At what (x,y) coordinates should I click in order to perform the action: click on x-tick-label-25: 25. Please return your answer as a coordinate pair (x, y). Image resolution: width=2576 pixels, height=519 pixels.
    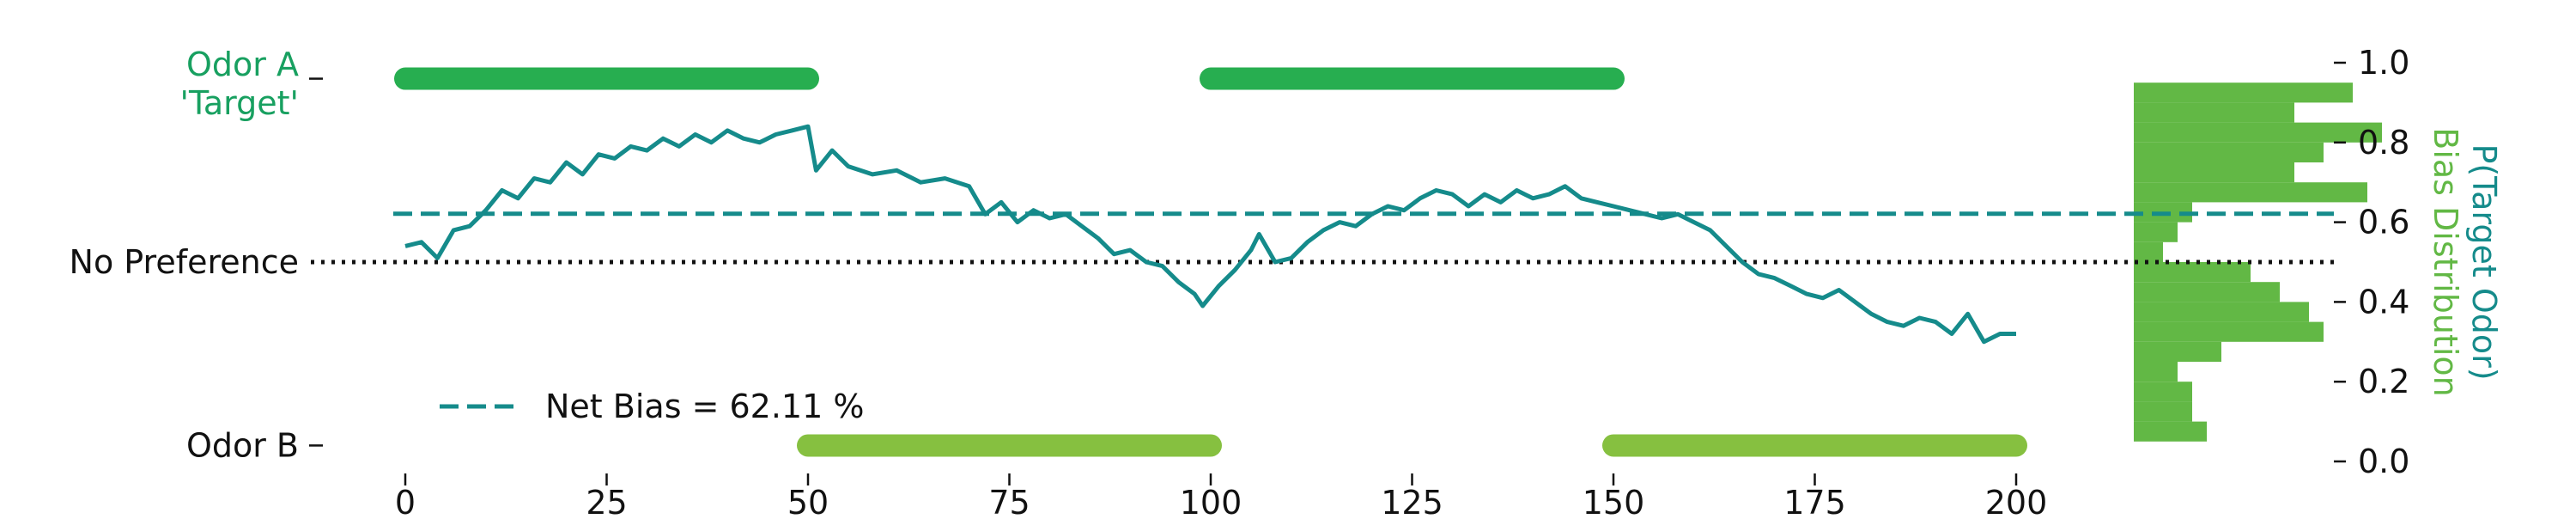
    Looking at the image, I should click on (607, 500).